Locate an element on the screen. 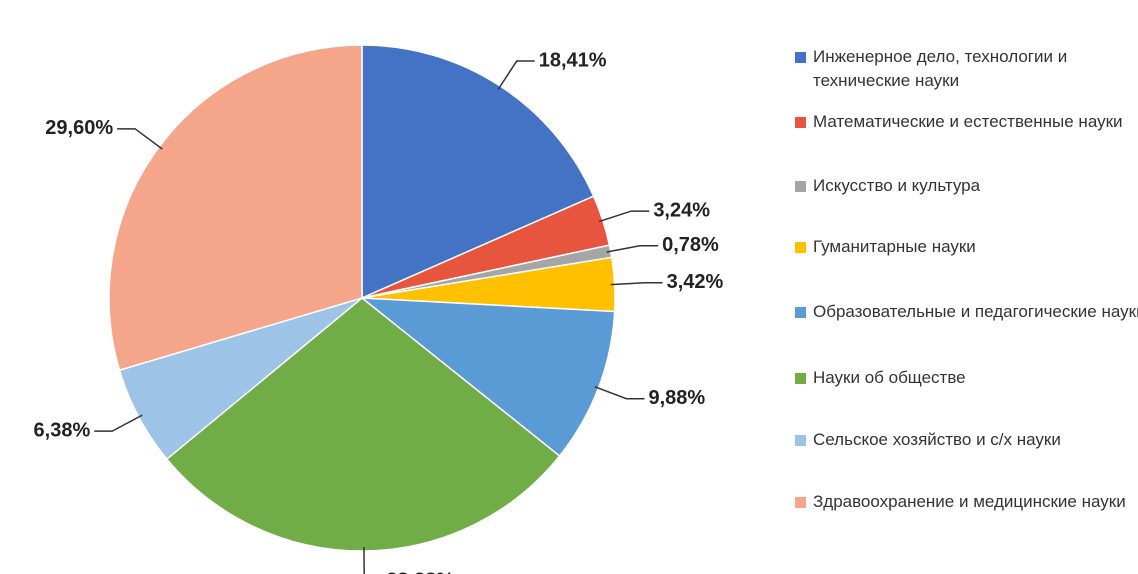 The height and width of the screenshot is (574, 1138). legend-item: Сельское хозяйство и с/х науки is located at coordinates (966, 440).